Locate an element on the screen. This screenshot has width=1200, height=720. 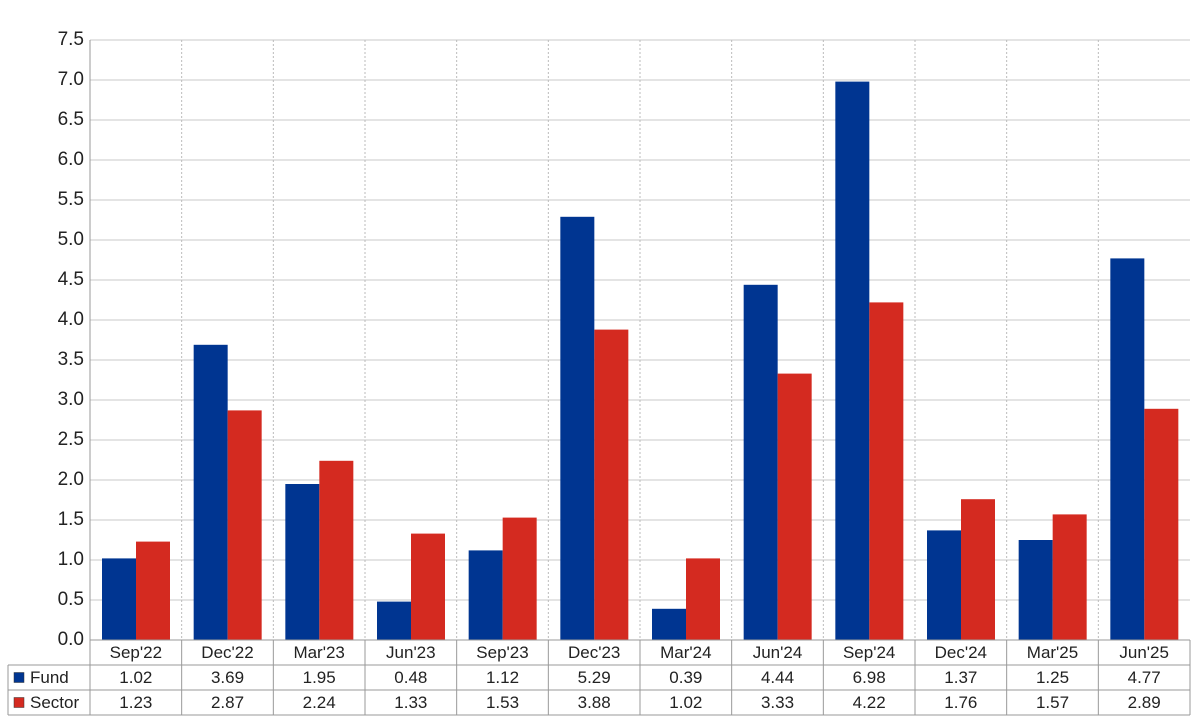
table-value: 3.69 is located at coordinates (227, 677).